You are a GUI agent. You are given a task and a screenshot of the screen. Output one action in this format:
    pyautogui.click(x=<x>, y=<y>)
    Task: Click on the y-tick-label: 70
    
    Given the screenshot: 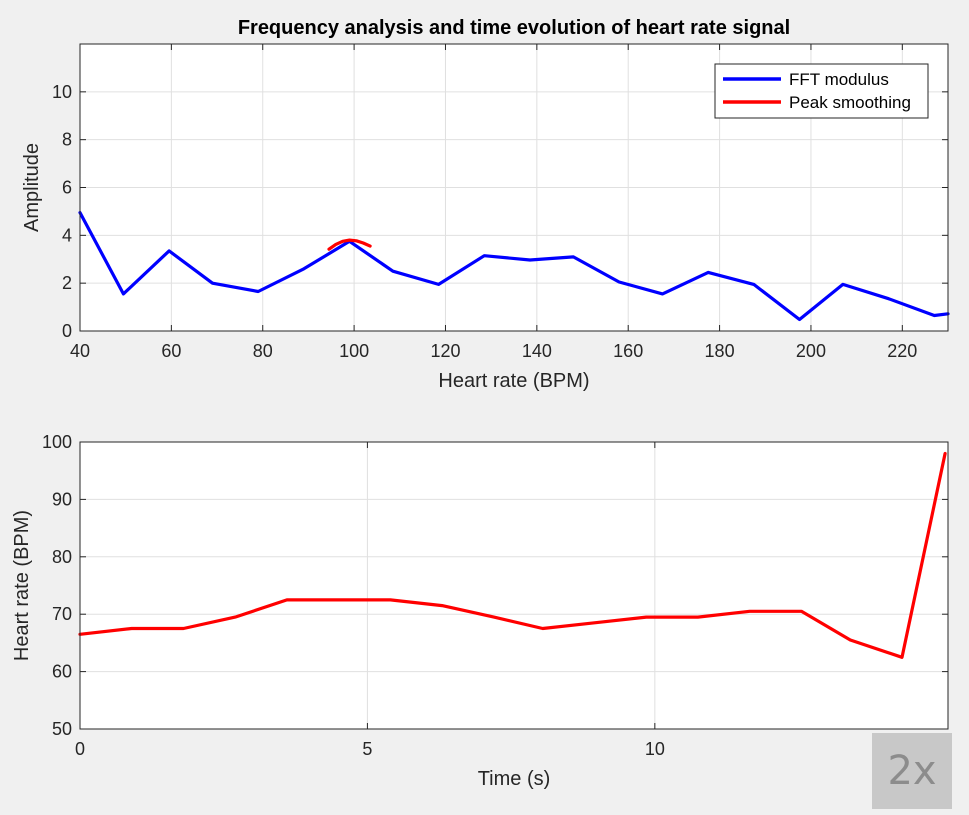 What is the action you would take?
    pyautogui.click(x=62, y=614)
    